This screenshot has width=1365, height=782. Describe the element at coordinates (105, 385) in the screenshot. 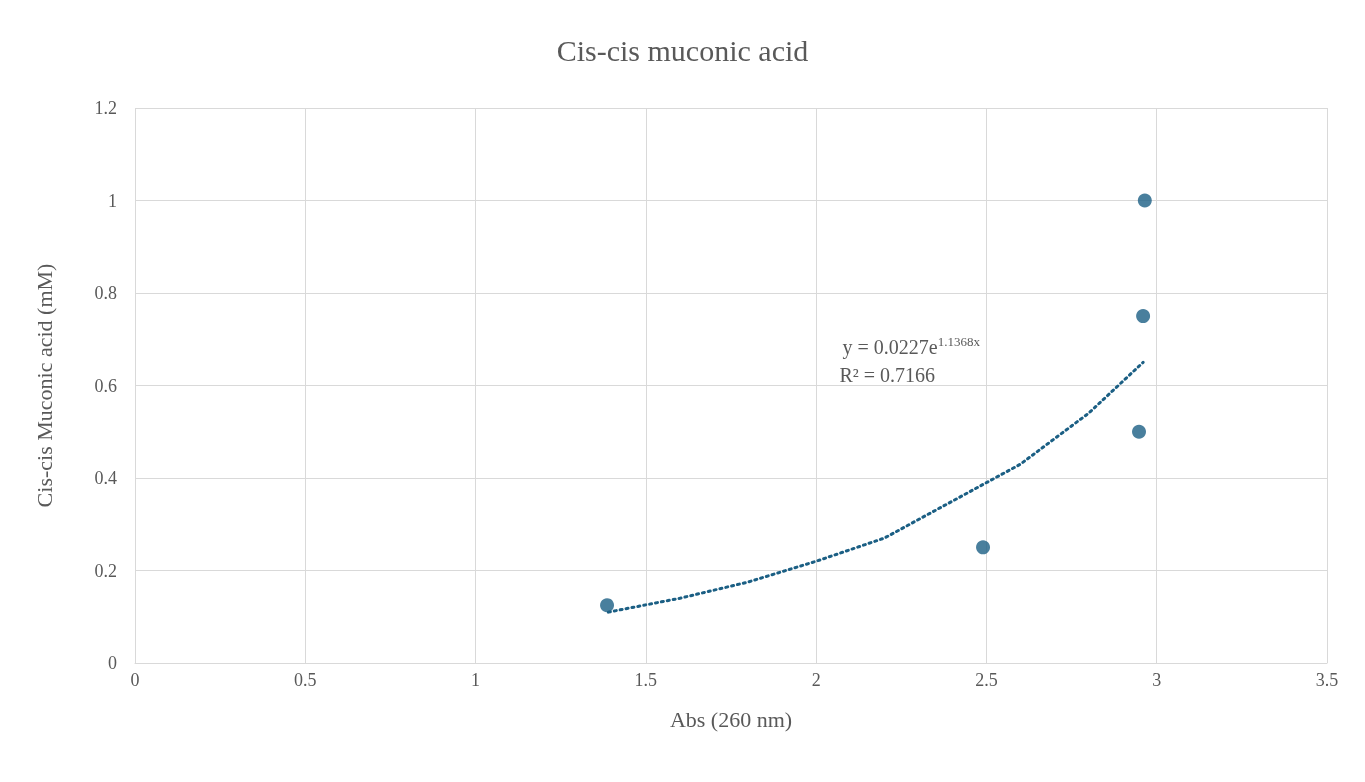

I see `y-tick-label: 0.6` at that location.